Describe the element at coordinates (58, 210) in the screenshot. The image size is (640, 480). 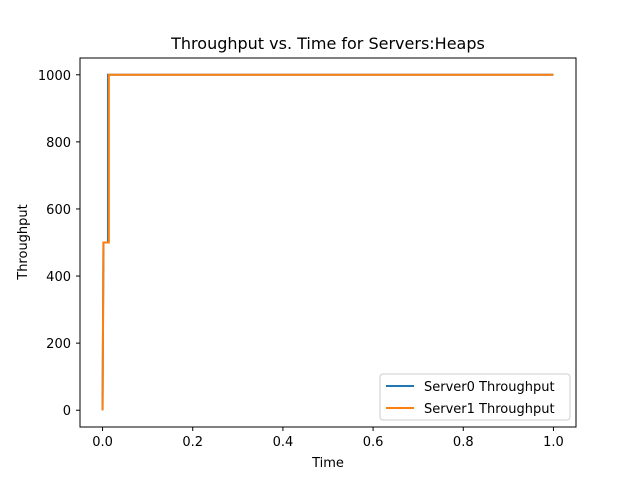
I see `y-tick-label: 600` at that location.